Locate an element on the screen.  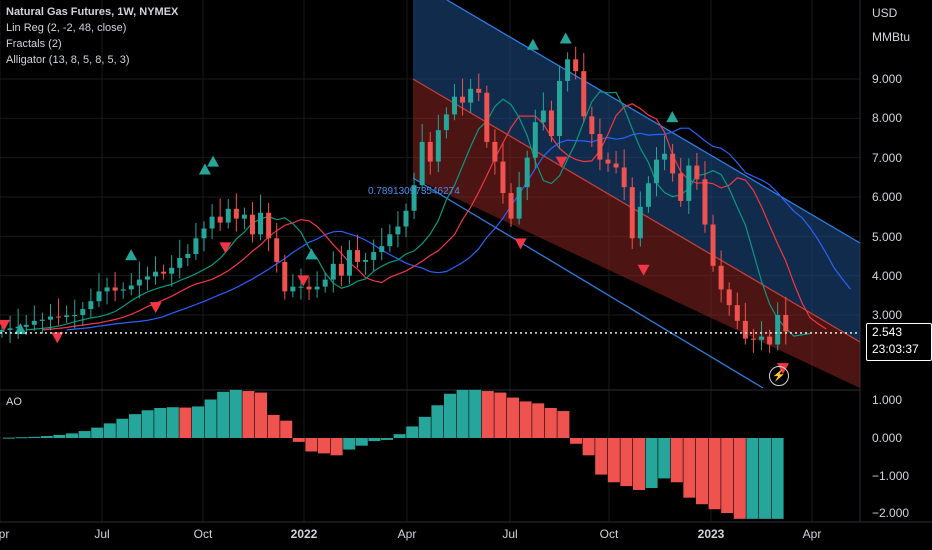
bar-countdown: 23:03:37 is located at coordinates (895, 349).